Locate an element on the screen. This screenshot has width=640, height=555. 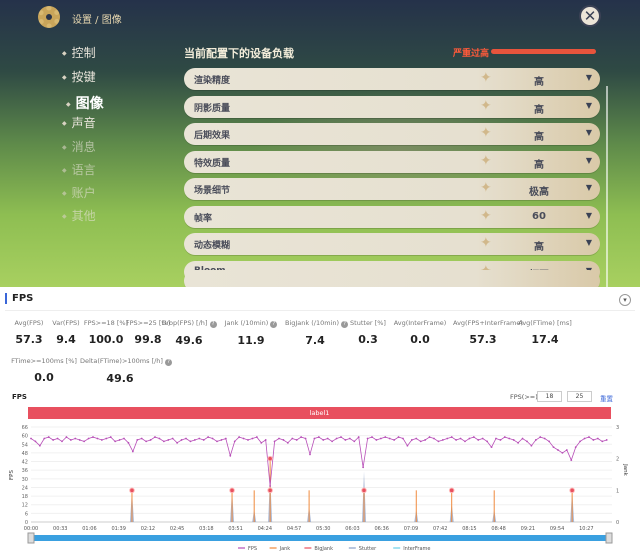
metric-label: FTime>=100ms [%] is located at coordinates (44, 361).